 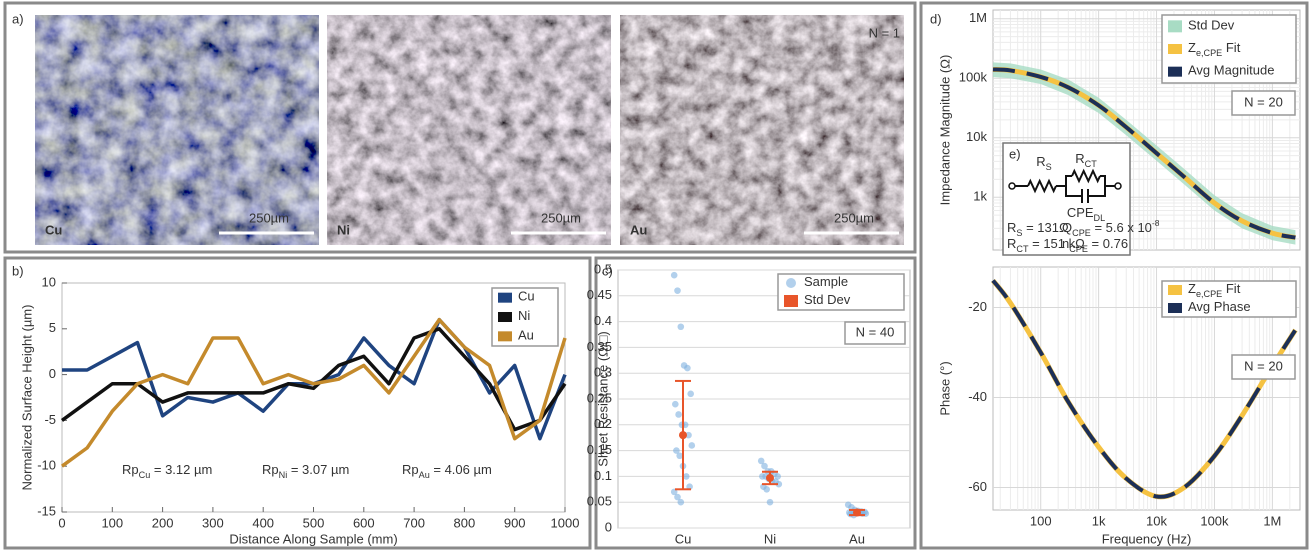 I want to click on legend-label: Avg Magnitude, so click(x=1231, y=70).